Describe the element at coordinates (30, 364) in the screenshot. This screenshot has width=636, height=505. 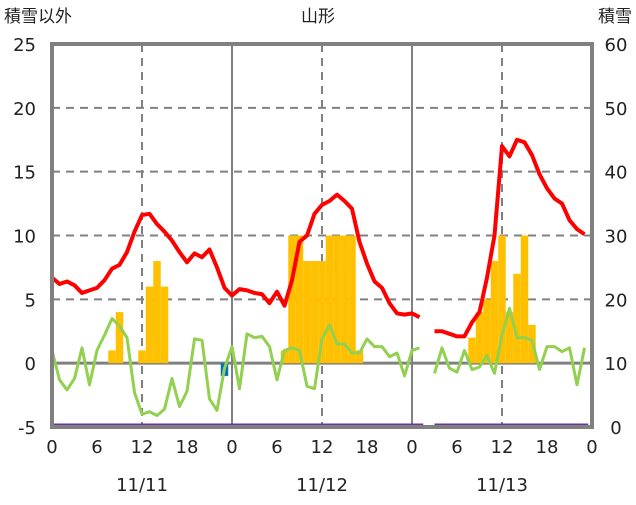
I see `left-tick-label: 0` at that location.